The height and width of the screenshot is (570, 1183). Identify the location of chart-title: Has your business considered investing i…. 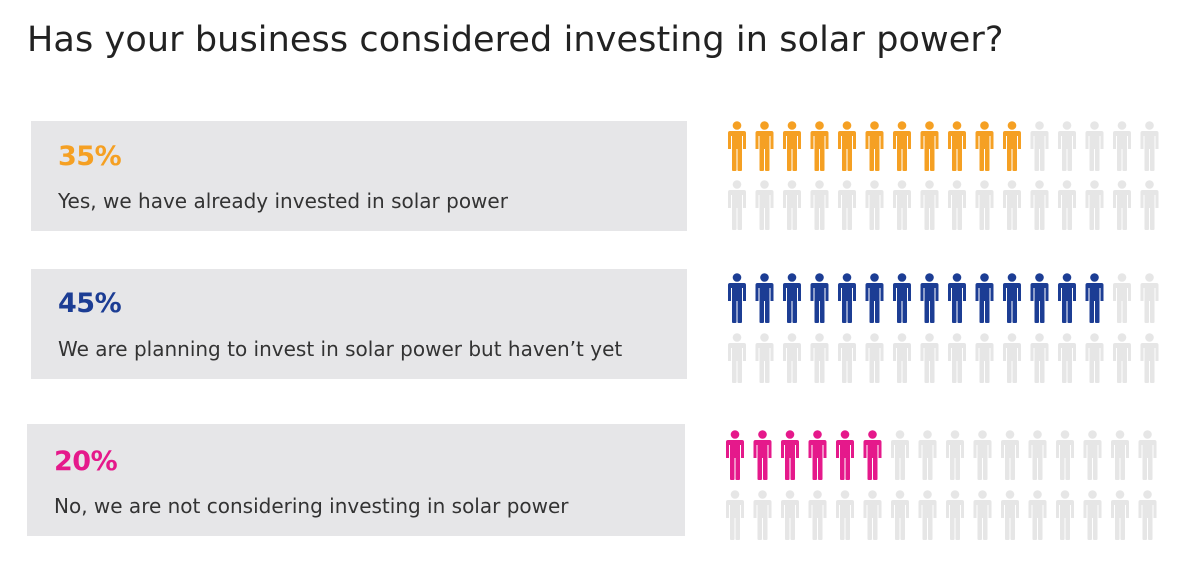
(515, 40).